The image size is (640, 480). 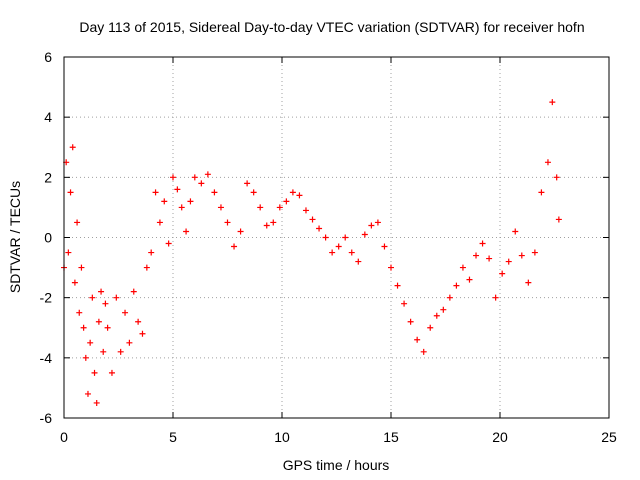 I want to click on y-tick-label: -6, so click(x=46, y=418).